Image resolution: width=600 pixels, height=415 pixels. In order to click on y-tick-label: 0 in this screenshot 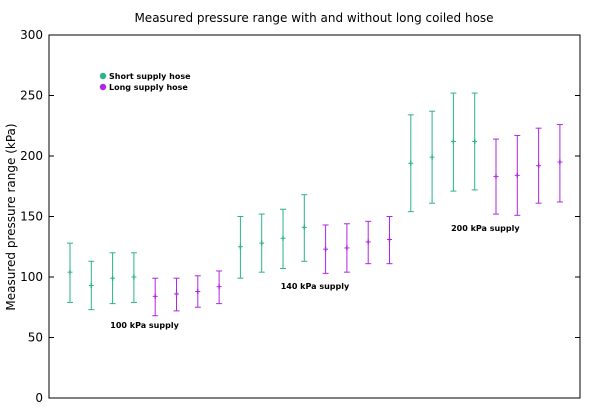, I will do `click(39, 398)`.